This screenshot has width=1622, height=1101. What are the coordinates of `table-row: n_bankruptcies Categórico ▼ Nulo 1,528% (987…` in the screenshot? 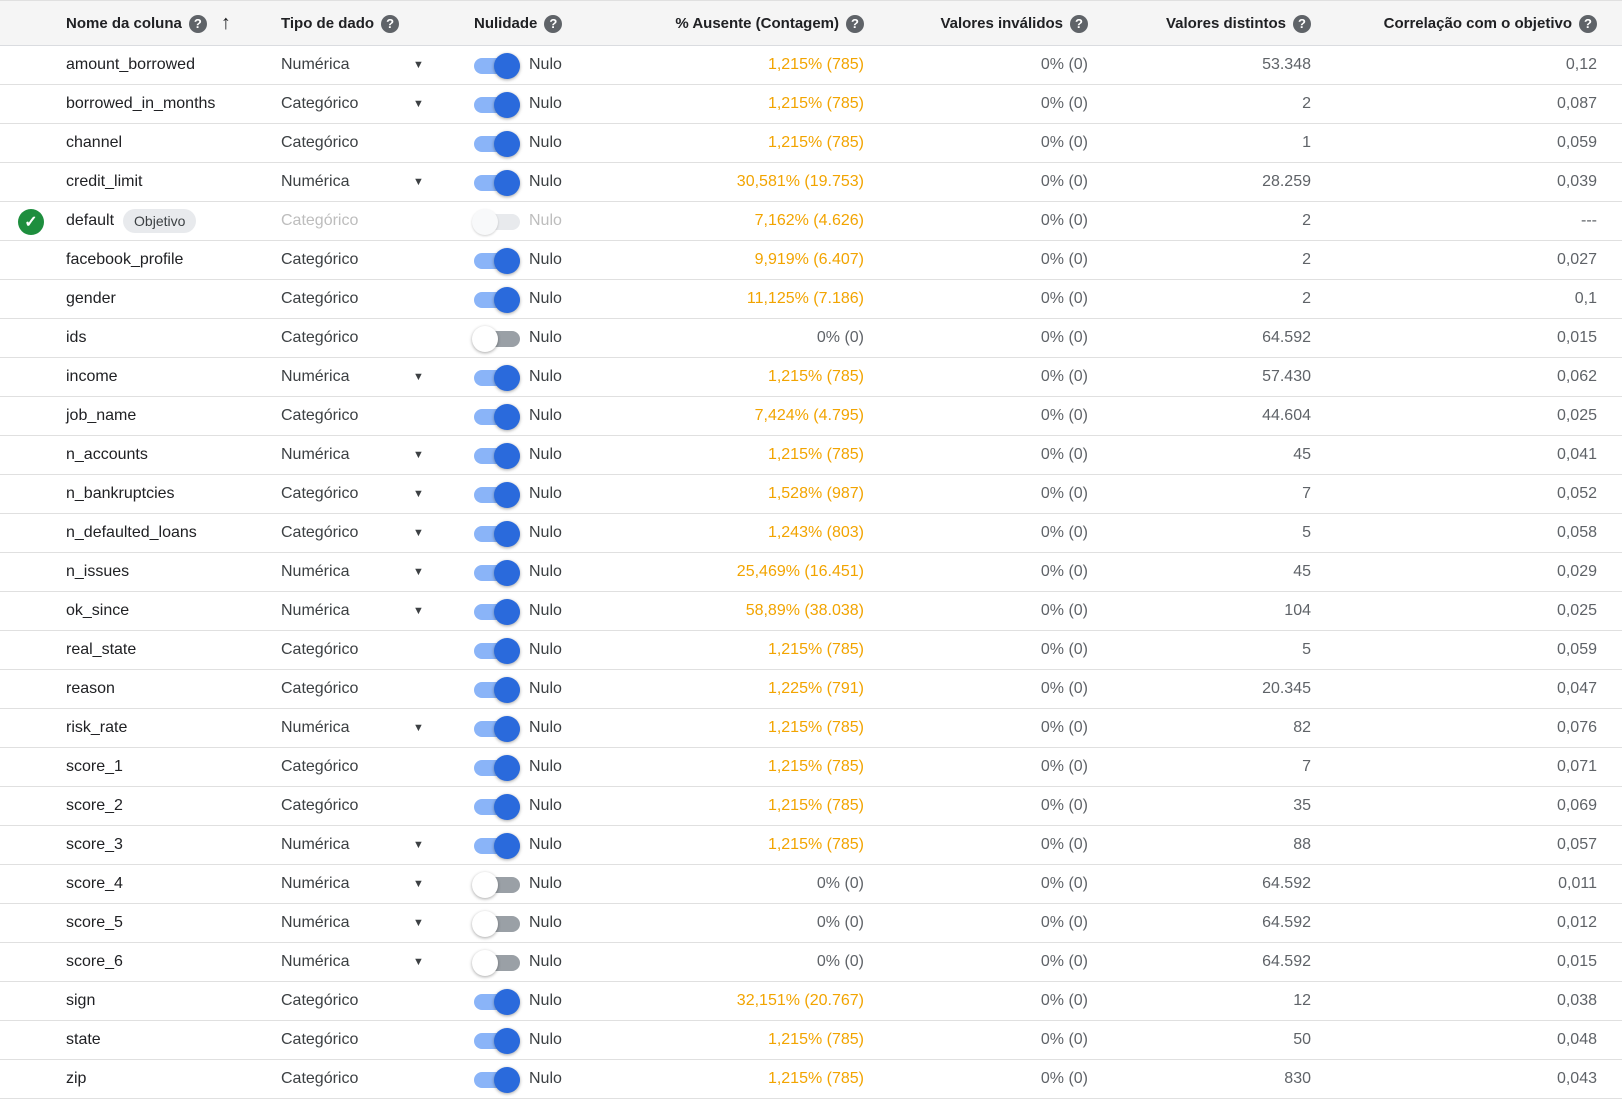 It's located at (811, 494).